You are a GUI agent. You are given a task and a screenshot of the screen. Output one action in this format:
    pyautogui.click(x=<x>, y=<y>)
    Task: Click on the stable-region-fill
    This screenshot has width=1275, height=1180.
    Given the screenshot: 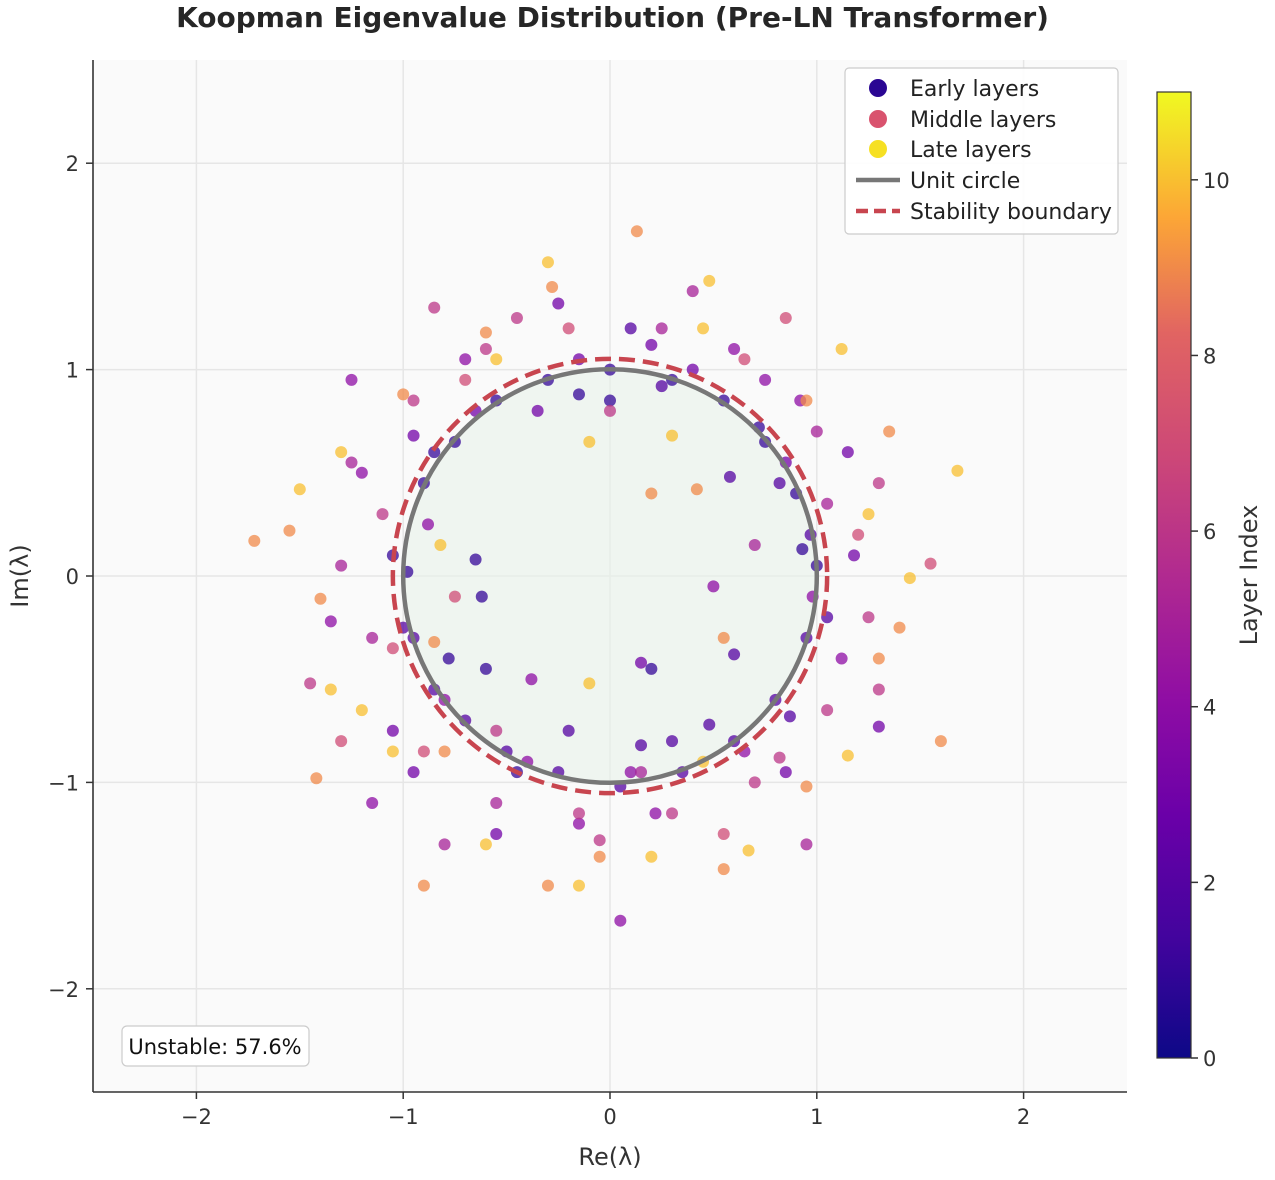 What is the action you would take?
    pyautogui.click(x=610, y=576)
    